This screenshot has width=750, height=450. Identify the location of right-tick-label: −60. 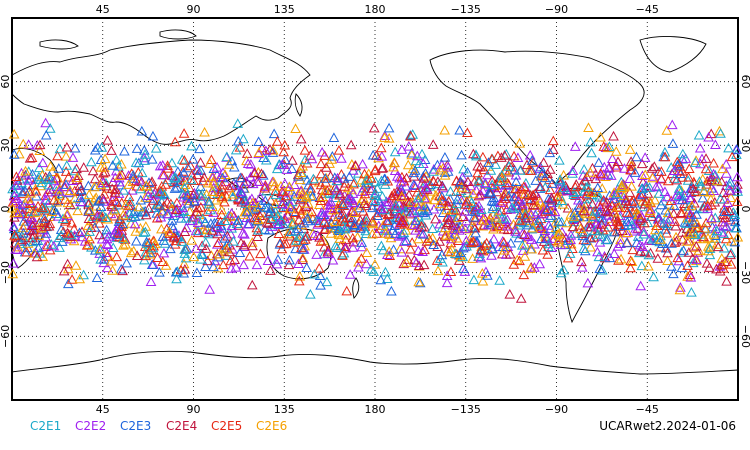
(744, 336).